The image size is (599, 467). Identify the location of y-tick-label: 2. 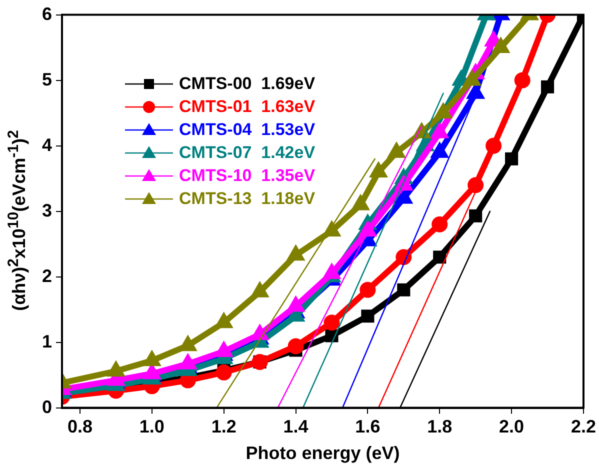
(47, 276).